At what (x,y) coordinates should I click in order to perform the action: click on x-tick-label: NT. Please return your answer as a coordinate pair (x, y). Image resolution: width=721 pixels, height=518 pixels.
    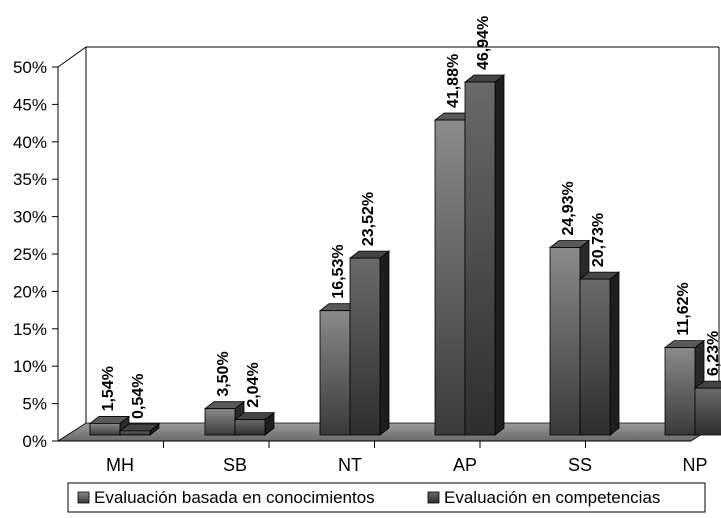
    Looking at the image, I should click on (350, 465).